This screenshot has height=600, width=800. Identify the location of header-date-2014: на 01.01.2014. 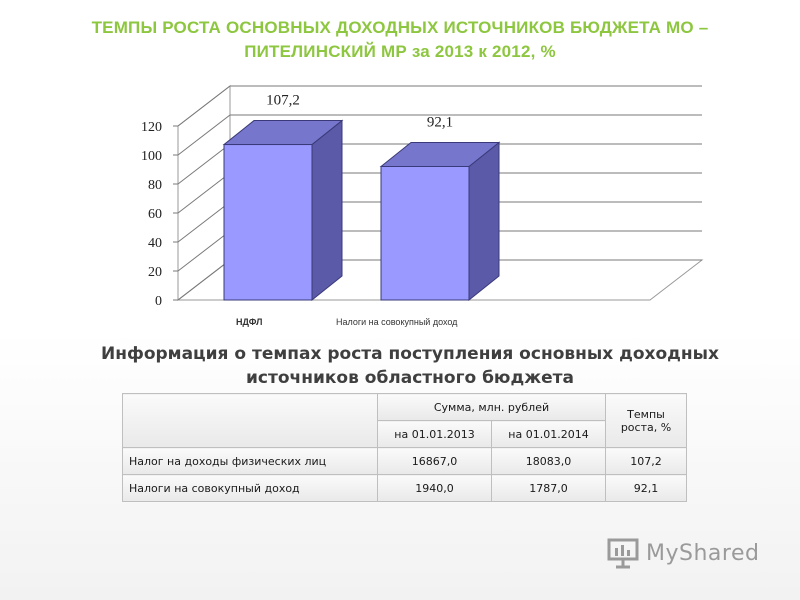
(548, 434).